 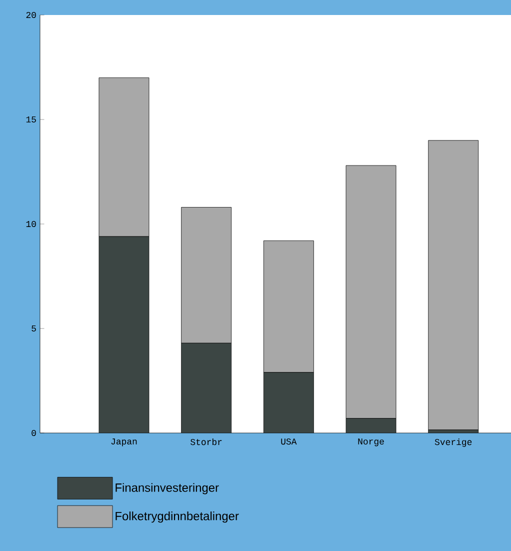 I want to click on y-tick-label: 15, so click(x=31, y=119).